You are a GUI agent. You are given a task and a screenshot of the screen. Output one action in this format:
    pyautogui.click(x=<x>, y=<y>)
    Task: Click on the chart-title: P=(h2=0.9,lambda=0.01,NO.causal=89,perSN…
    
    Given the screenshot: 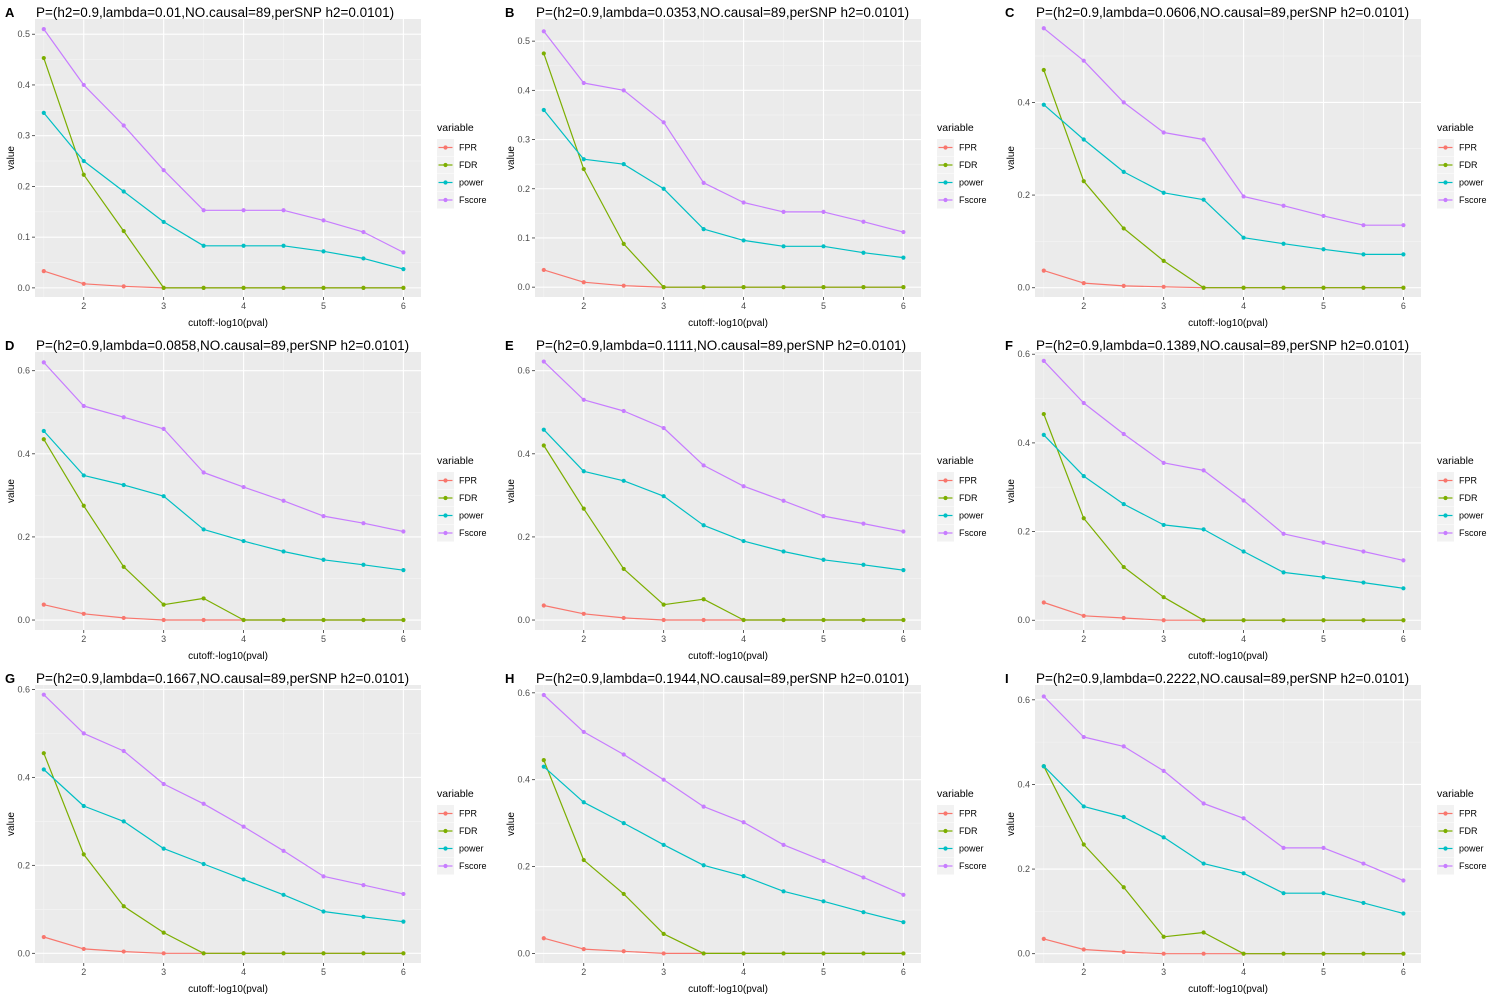 What is the action you would take?
    pyautogui.click(x=215, y=12)
    